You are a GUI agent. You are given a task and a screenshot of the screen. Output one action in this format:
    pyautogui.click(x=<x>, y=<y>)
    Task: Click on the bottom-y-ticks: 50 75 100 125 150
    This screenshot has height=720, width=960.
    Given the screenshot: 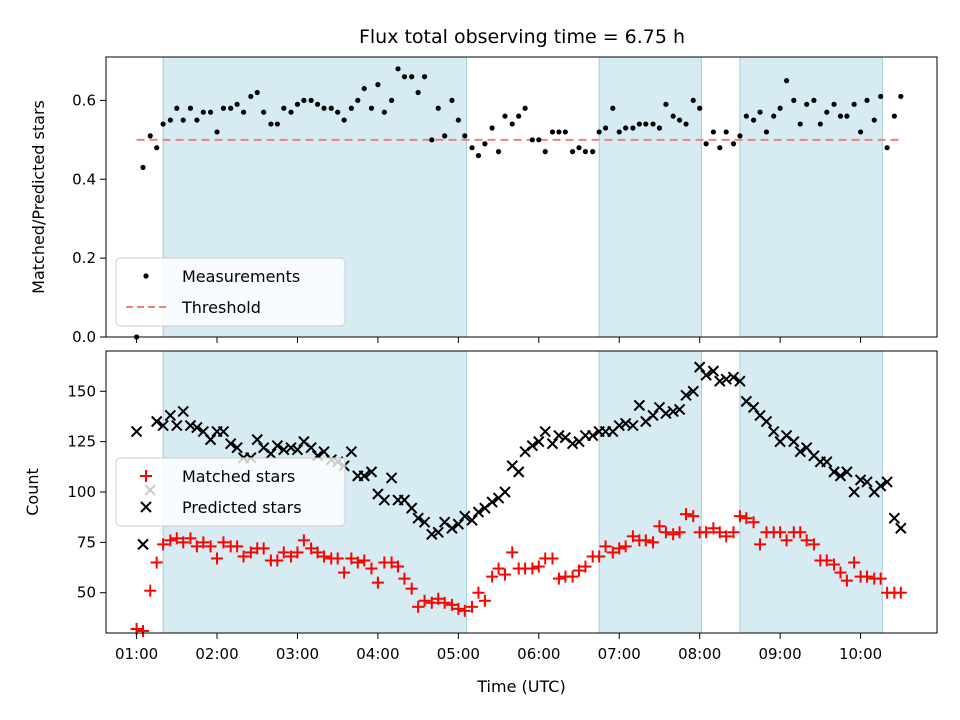 What is the action you would take?
    pyautogui.click(x=86, y=492)
    